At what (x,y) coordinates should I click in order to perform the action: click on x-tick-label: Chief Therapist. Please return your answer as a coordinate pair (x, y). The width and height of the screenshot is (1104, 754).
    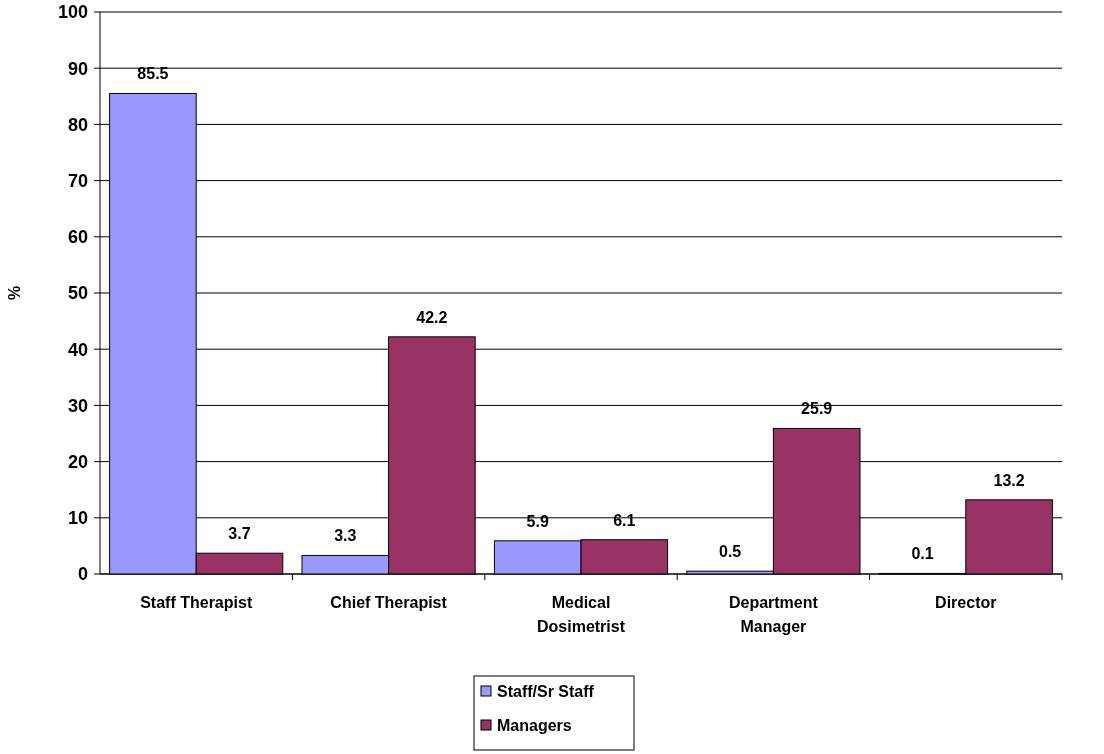
    Looking at the image, I should click on (389, 602).